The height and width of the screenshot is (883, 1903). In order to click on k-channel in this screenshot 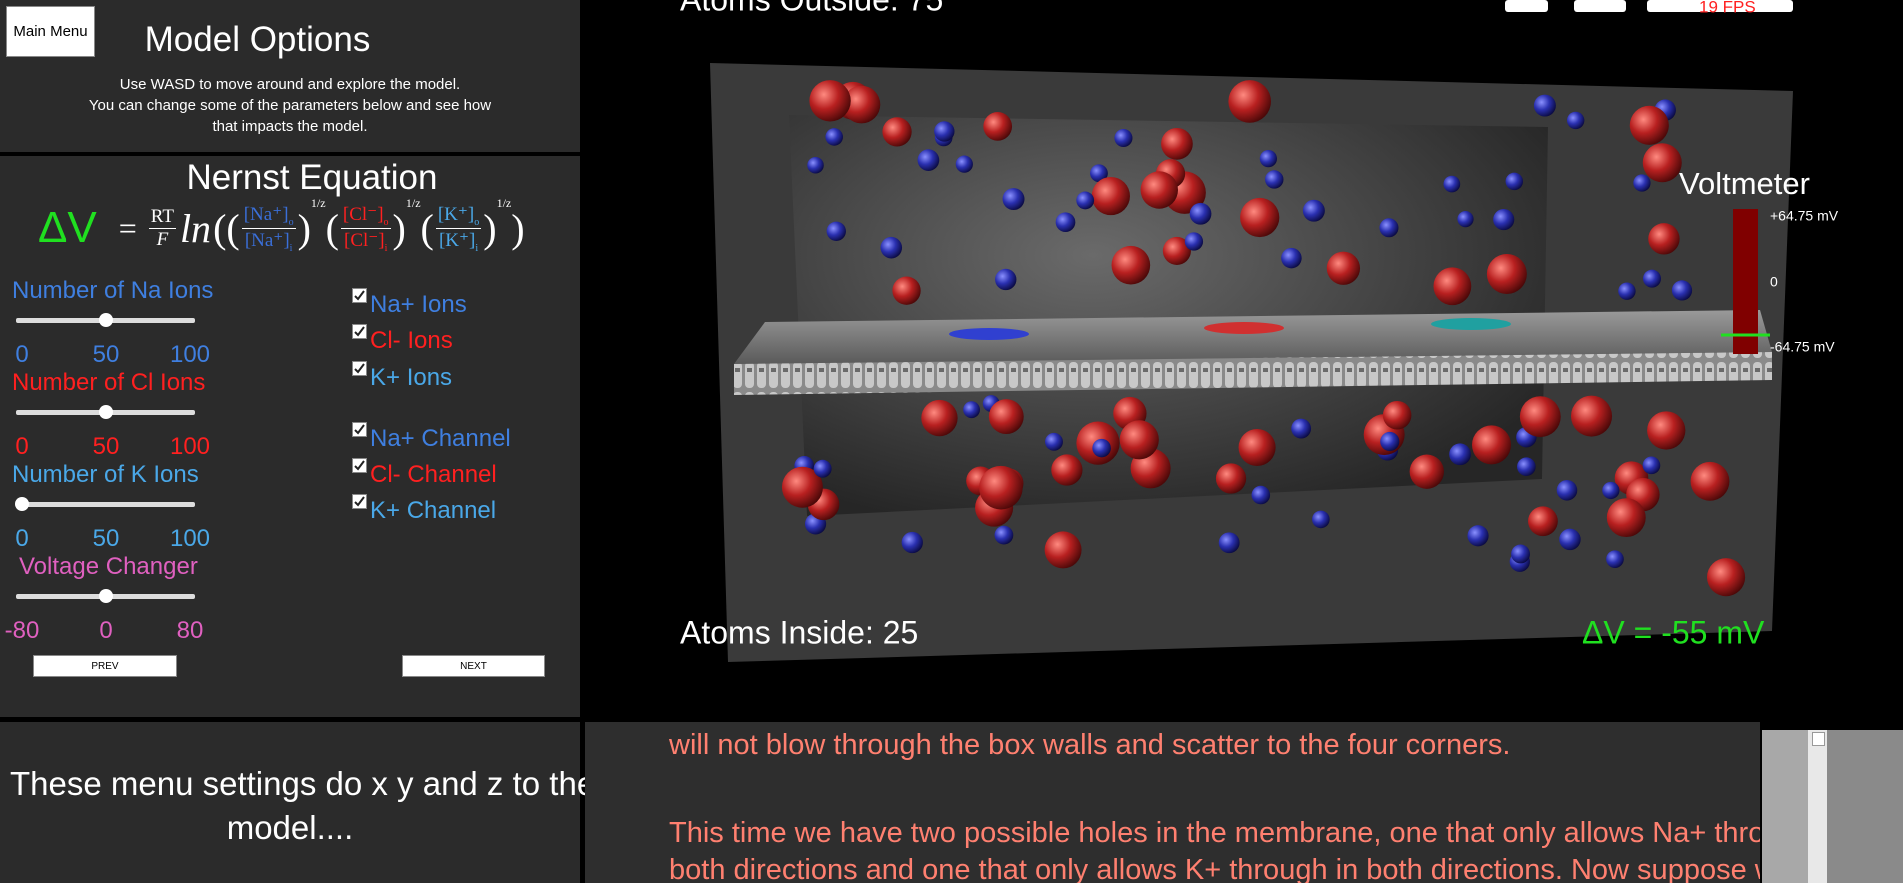, I will do `click(1471, 324)`.